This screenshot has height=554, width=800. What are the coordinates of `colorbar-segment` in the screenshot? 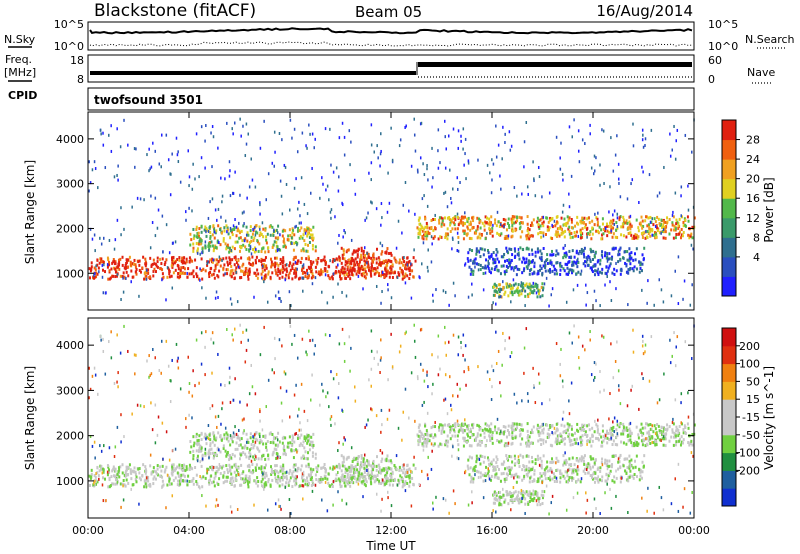 It's located at (729, 149).